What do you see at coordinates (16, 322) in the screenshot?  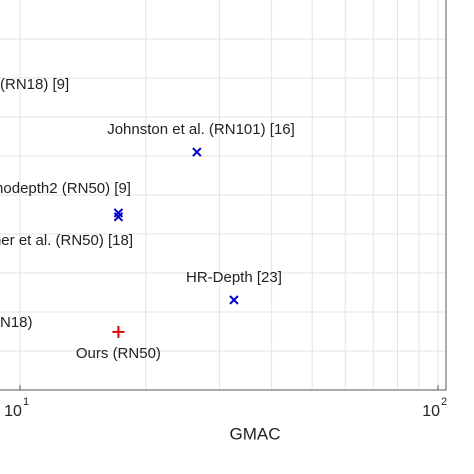 I see `annotation: N18)` at bounding box center [16, 322].